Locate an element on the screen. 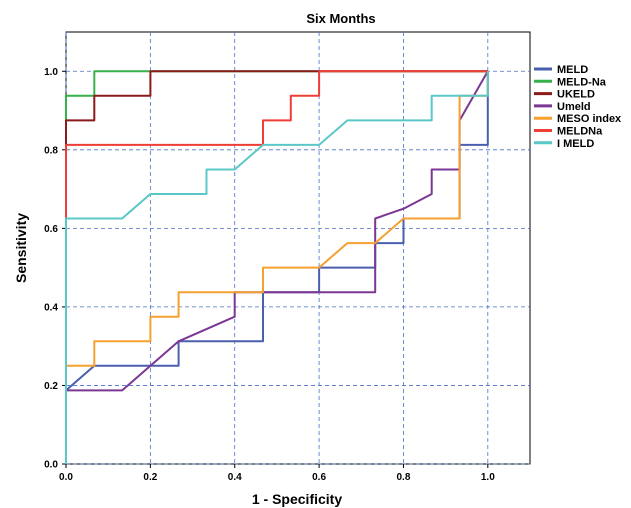  legend-label-meldna: MELDNa is located at coordinates (580, 132).